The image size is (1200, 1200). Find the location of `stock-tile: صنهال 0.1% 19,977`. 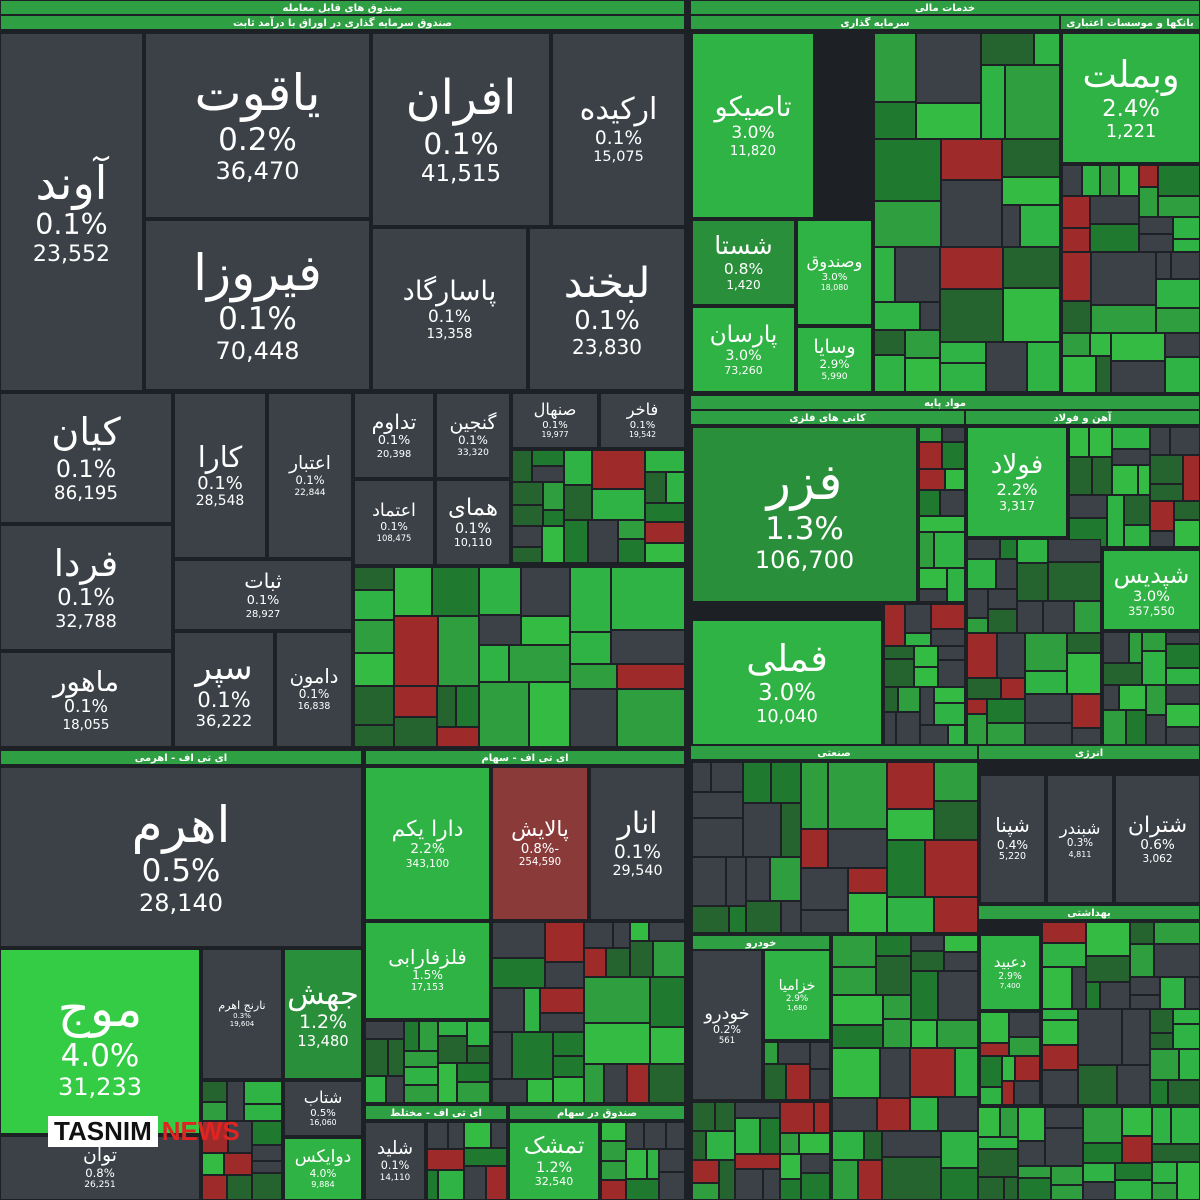

stock-tile: صنهال 0.1% 19,977 is located at coordinates (555, 420).